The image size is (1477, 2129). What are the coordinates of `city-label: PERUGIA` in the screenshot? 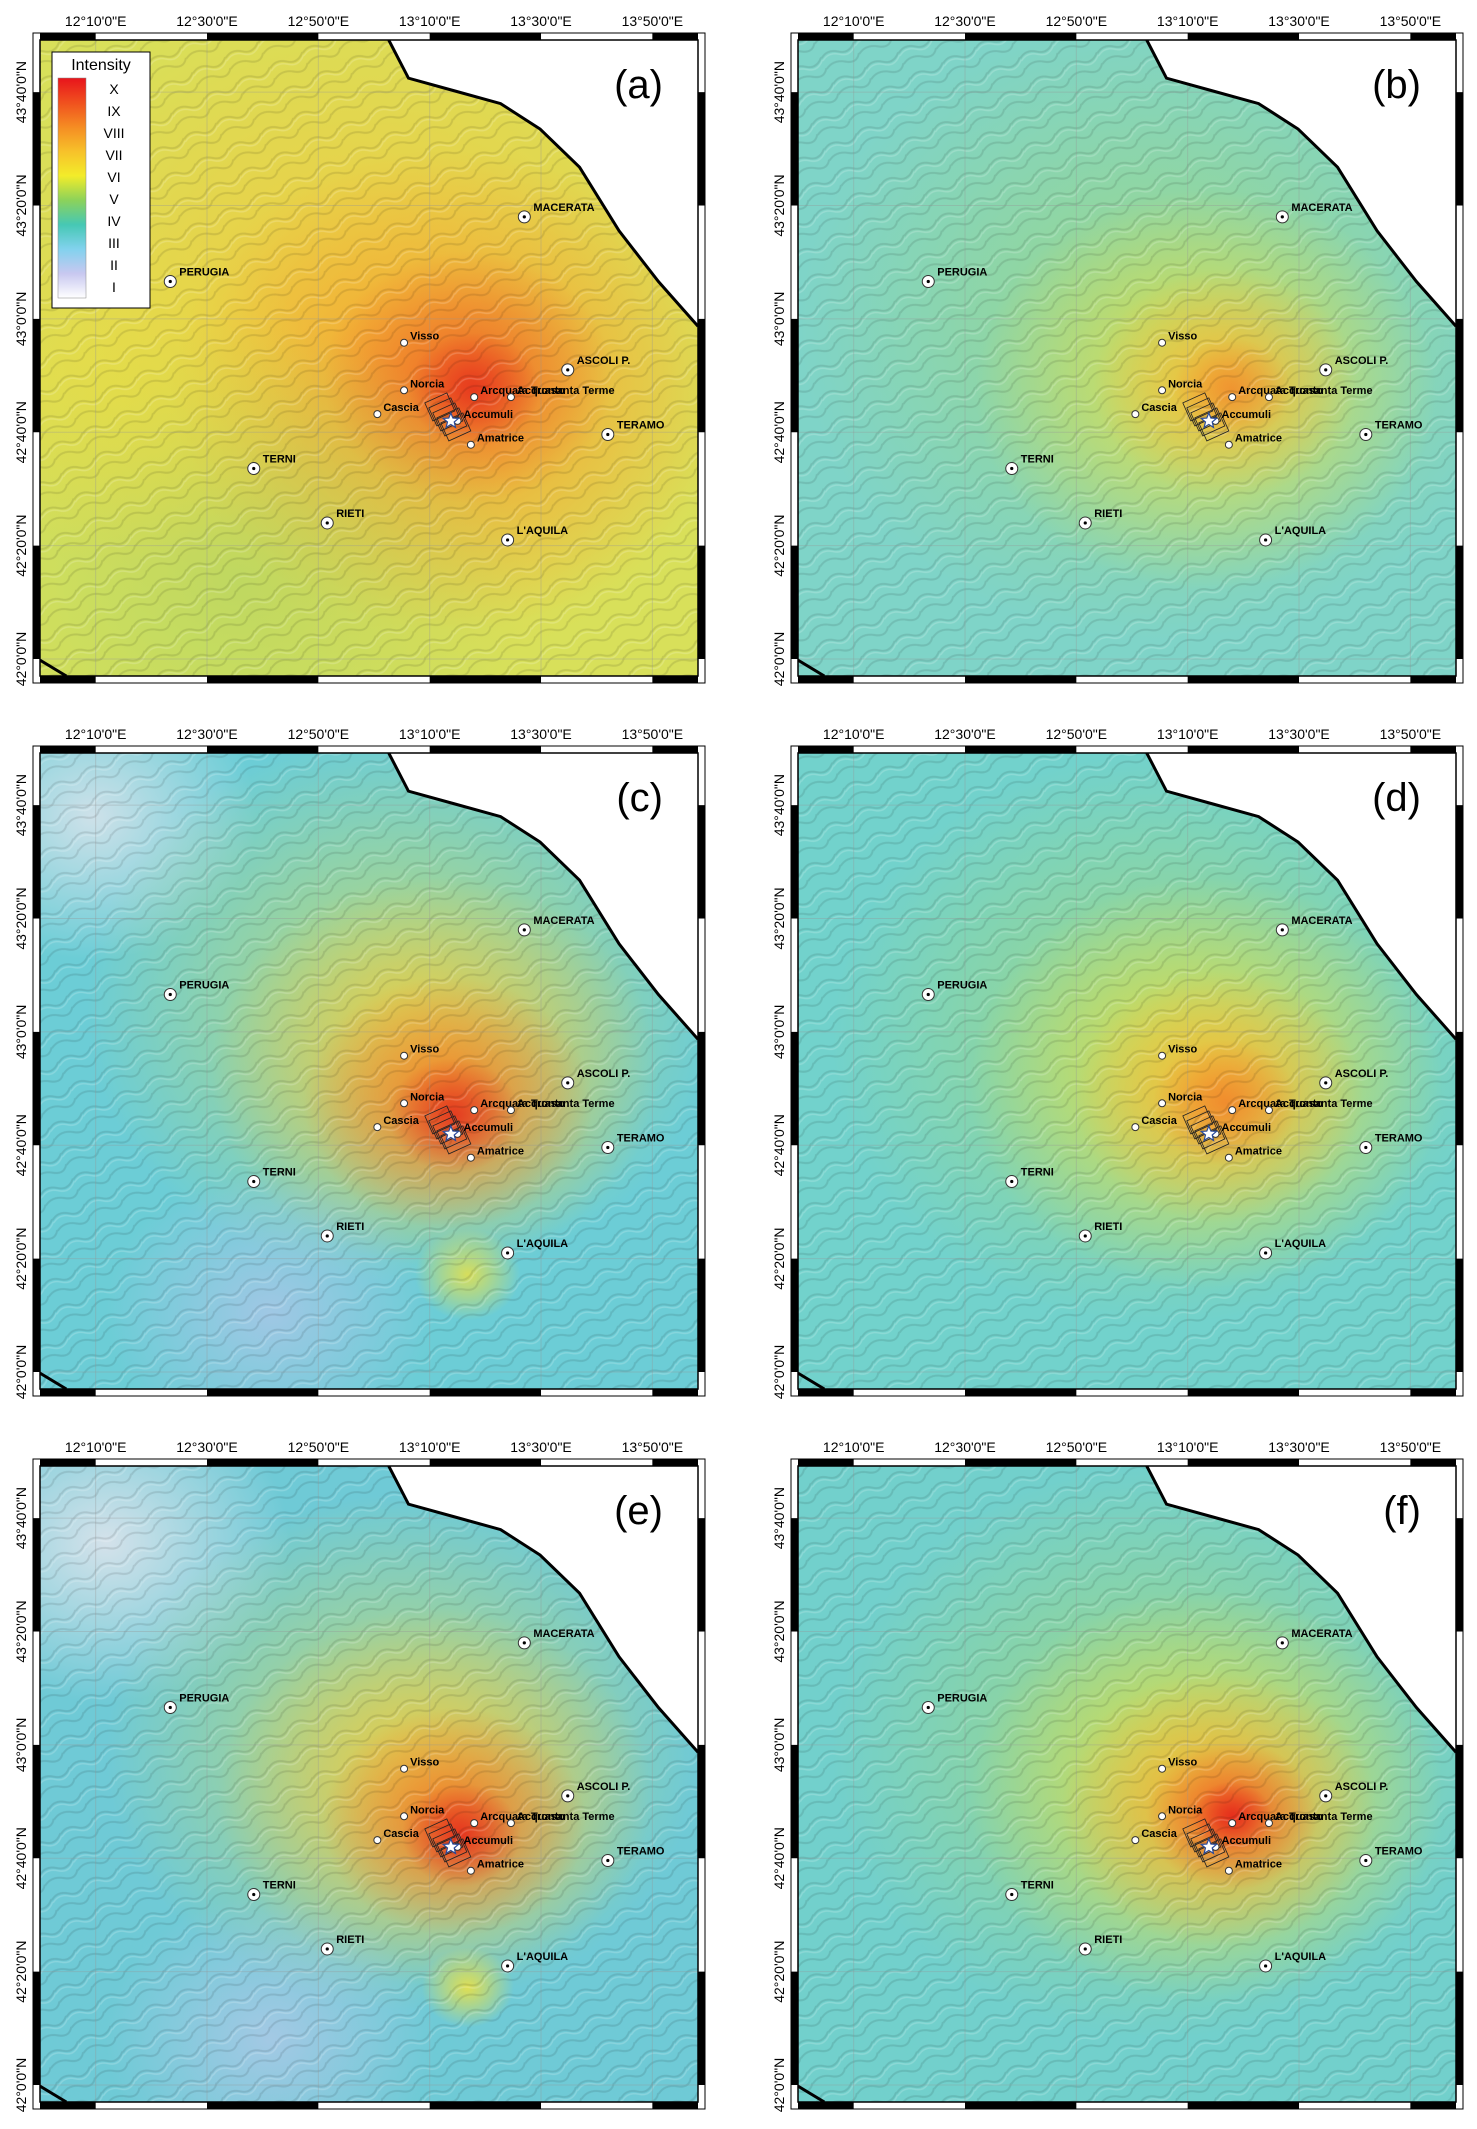 It's located at (204, 272).